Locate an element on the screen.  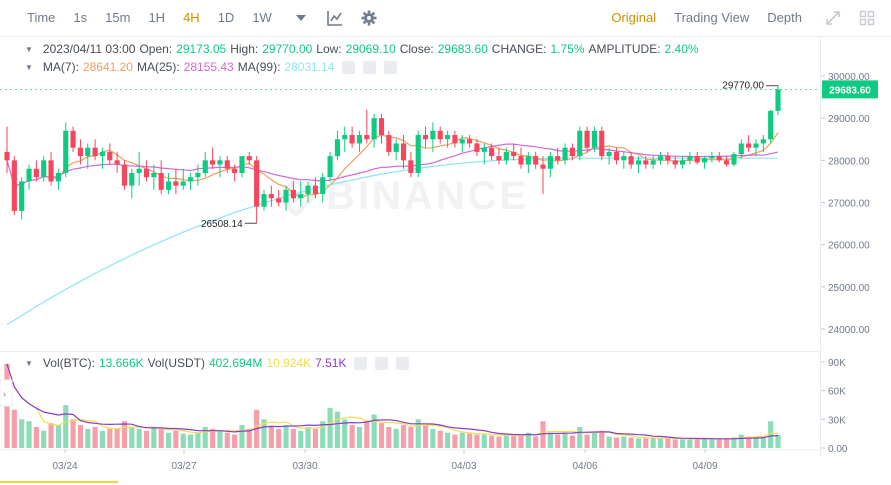
price-axis-label: 30000.00 is located at coordinates (849, 77).